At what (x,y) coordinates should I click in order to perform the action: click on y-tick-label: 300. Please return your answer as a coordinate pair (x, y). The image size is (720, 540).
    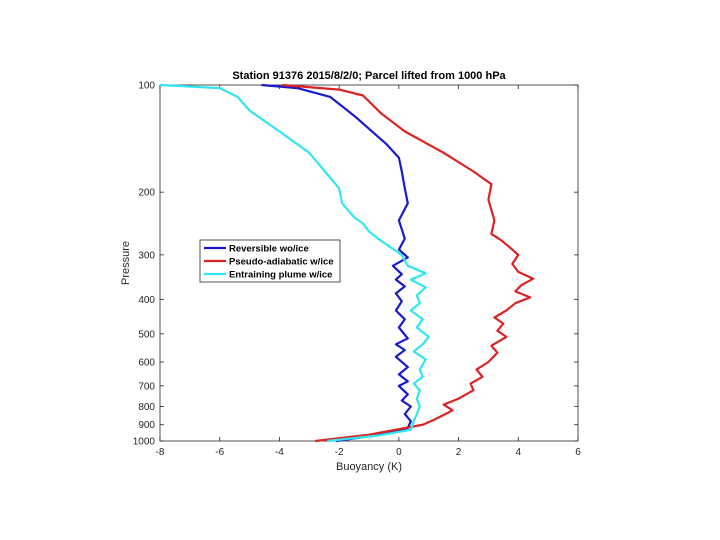
    Looking at the image, I should click on (146, 255).